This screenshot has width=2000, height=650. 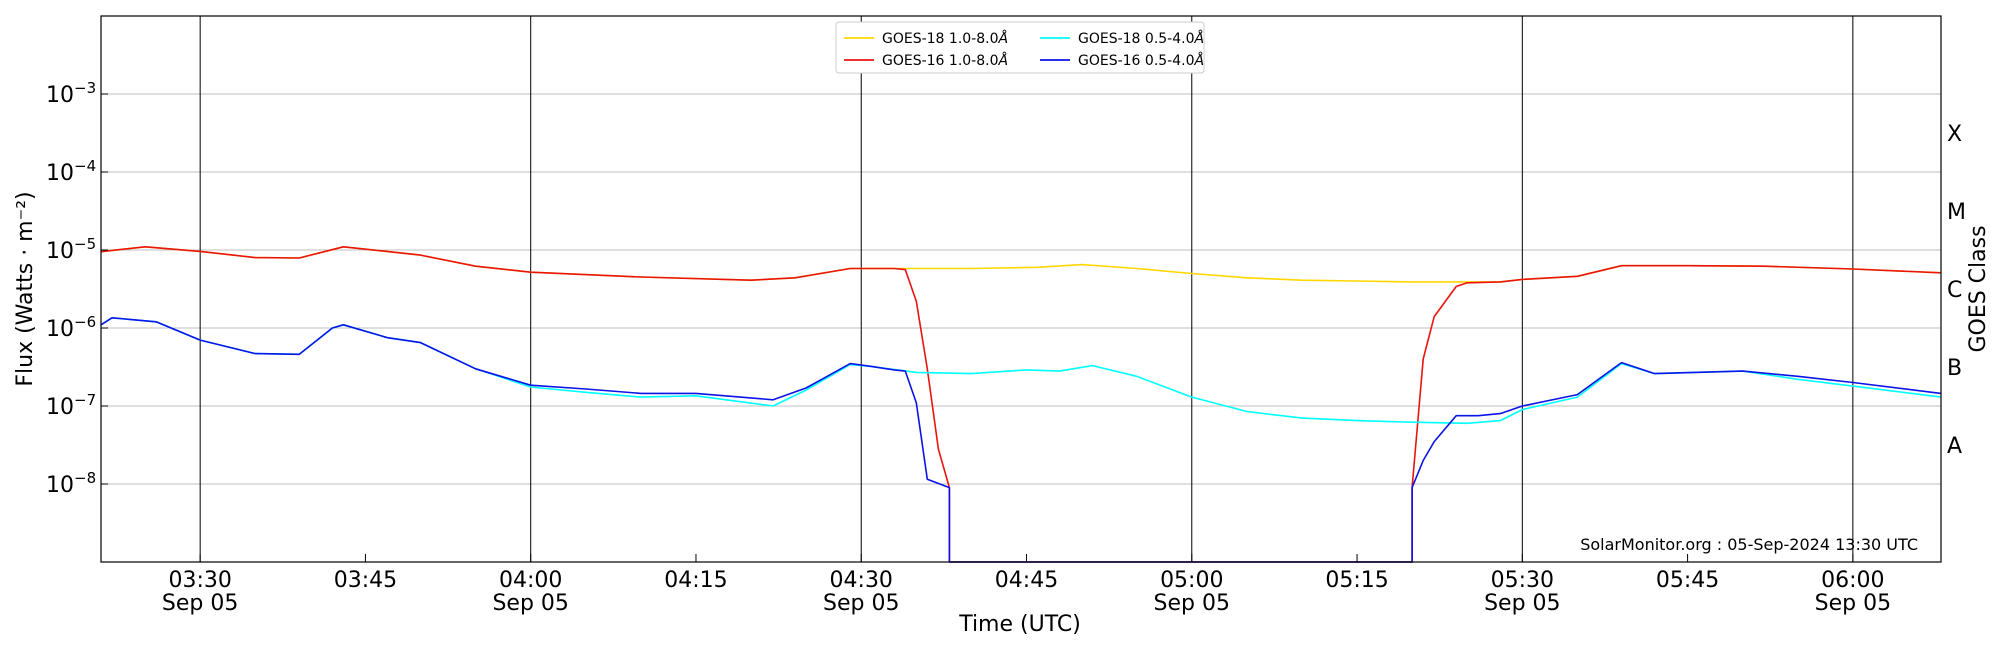 I want to click on y-axis-title: Flux (Watts · m⁻²), so click(x=25, y=288).